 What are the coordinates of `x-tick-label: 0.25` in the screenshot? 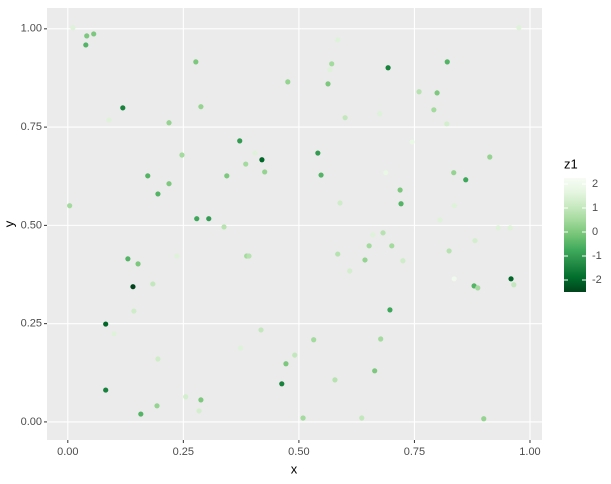 It's located at (183, 452).